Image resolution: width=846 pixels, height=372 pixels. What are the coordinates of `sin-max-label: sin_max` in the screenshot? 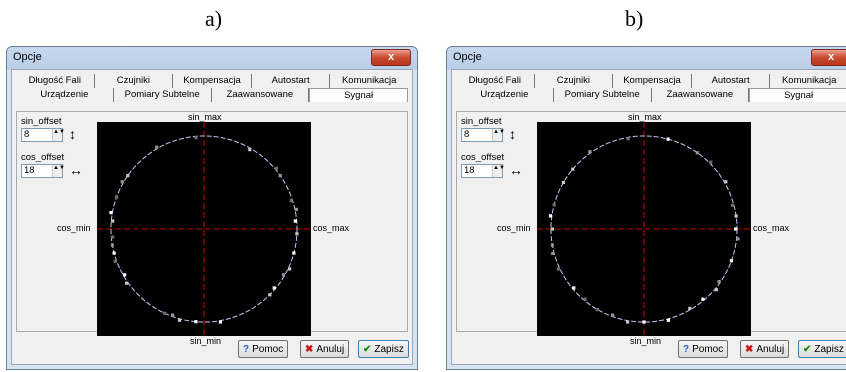 It's located at (645, 117).